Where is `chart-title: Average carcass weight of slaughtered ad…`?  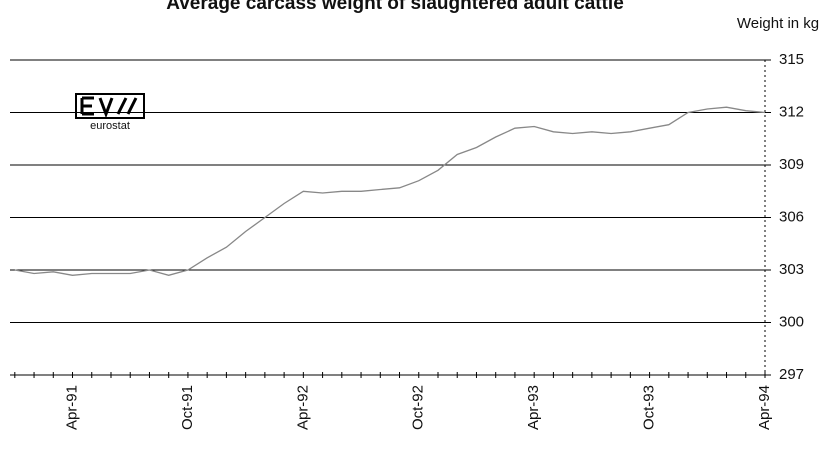 chart-title: Average carcass weight of slaughtered ad… is located at coordinates (395, 7).